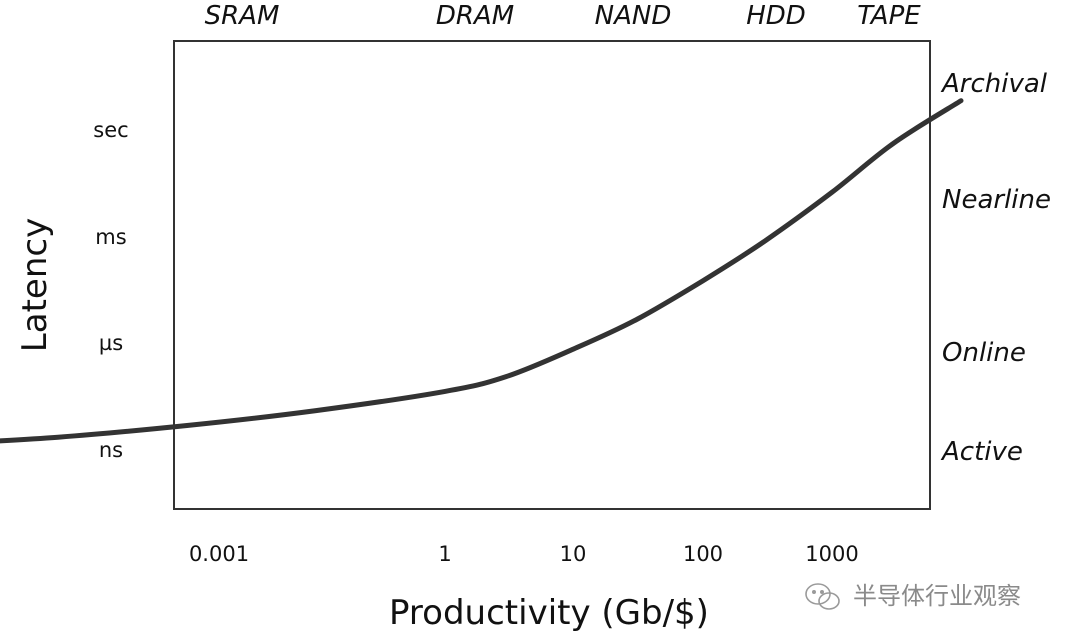  What do you see at coordinates (984, 353) in the screenshot?
I see `right-category-label: Online` at bounding box center [984, 353].